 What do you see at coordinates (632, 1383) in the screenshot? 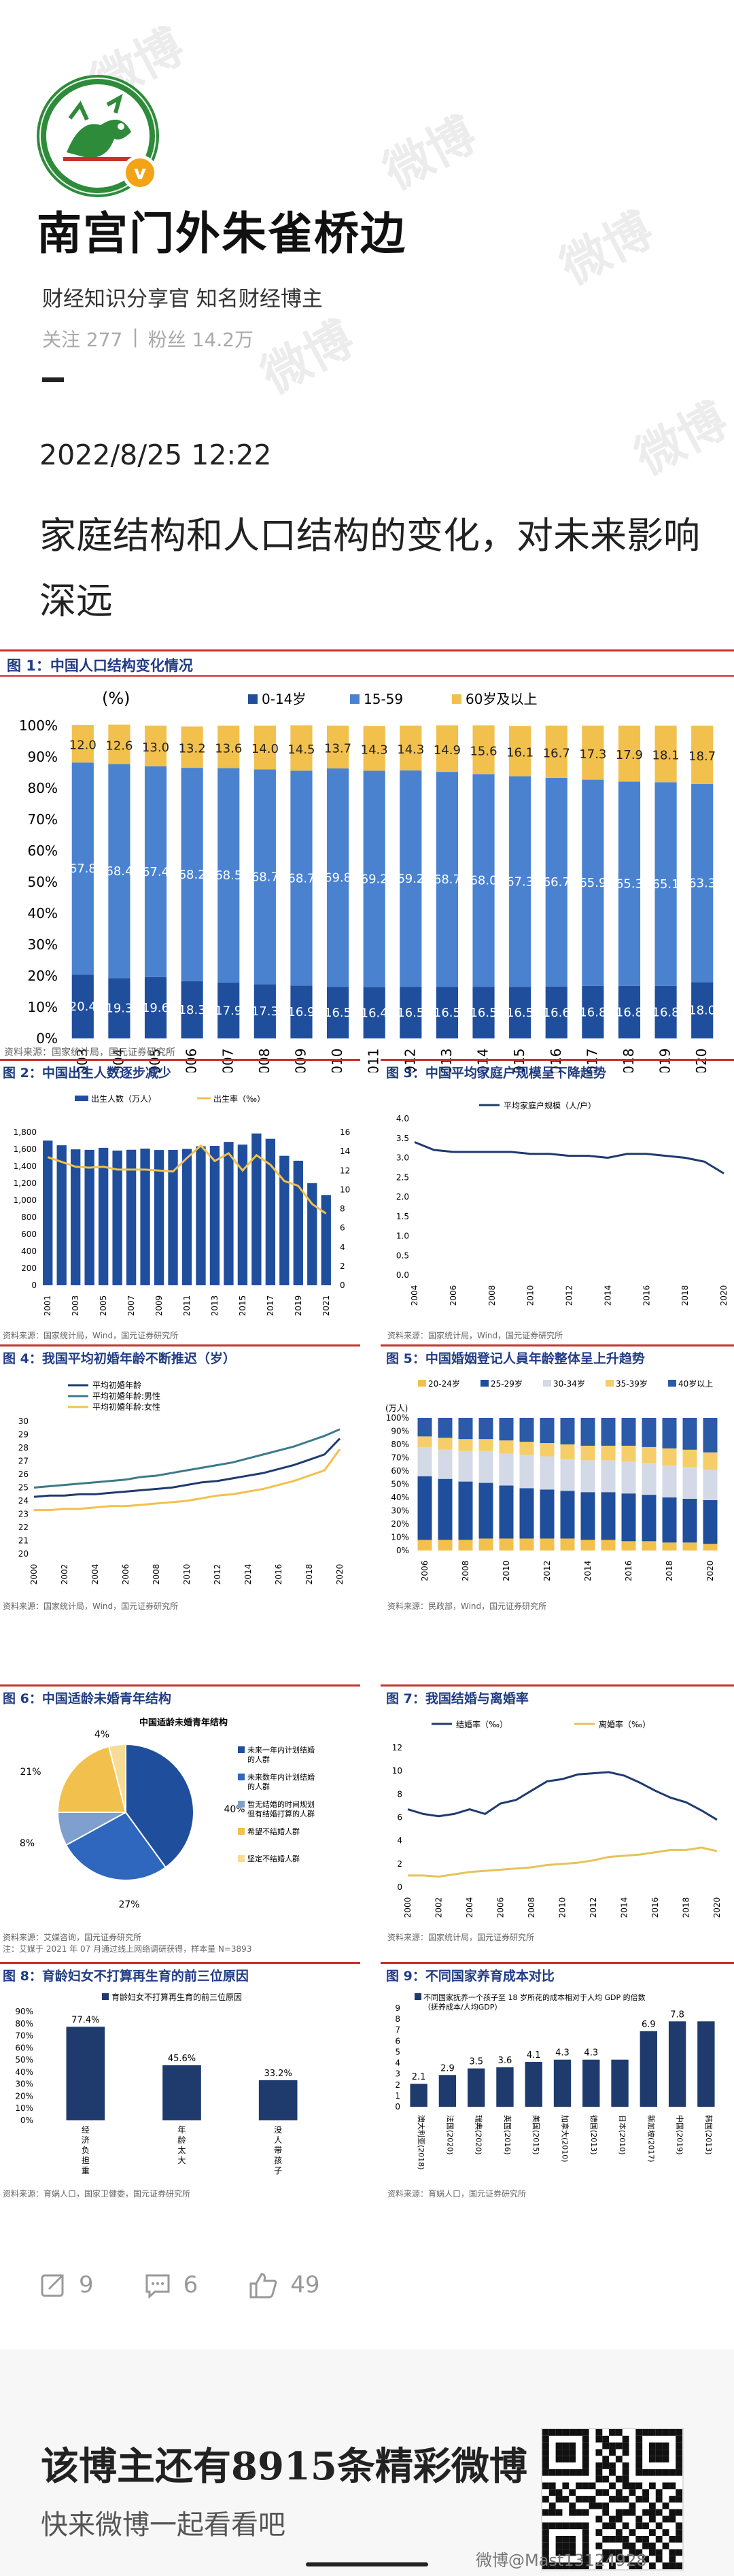
I see `legend-label: 35-39岁` at bounding box center [632, 1383].